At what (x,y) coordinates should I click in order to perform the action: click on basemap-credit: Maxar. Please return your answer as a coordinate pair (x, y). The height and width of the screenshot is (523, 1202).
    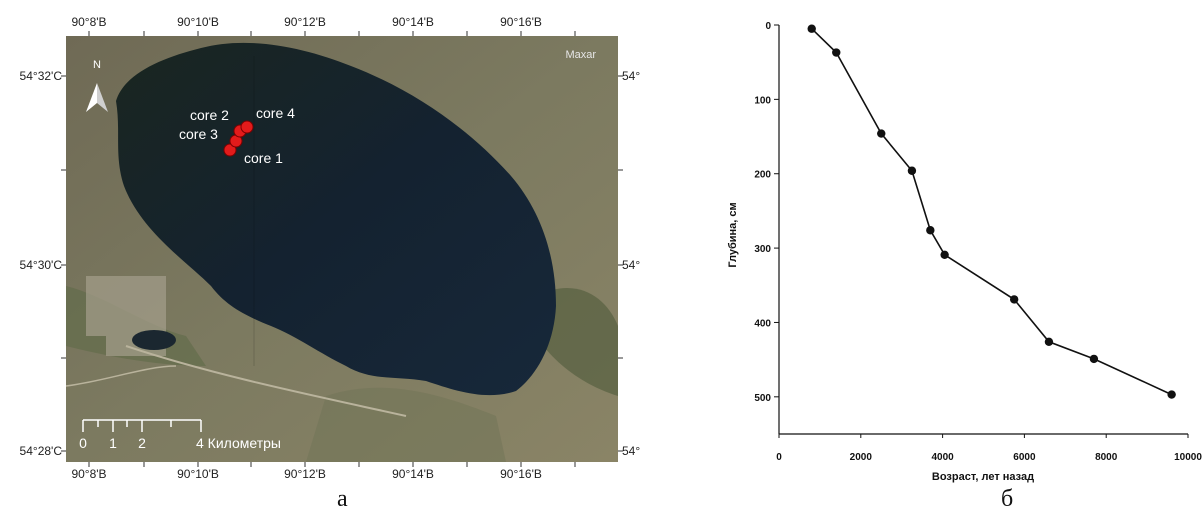
    Looking at the image, I should click on (580, 55).